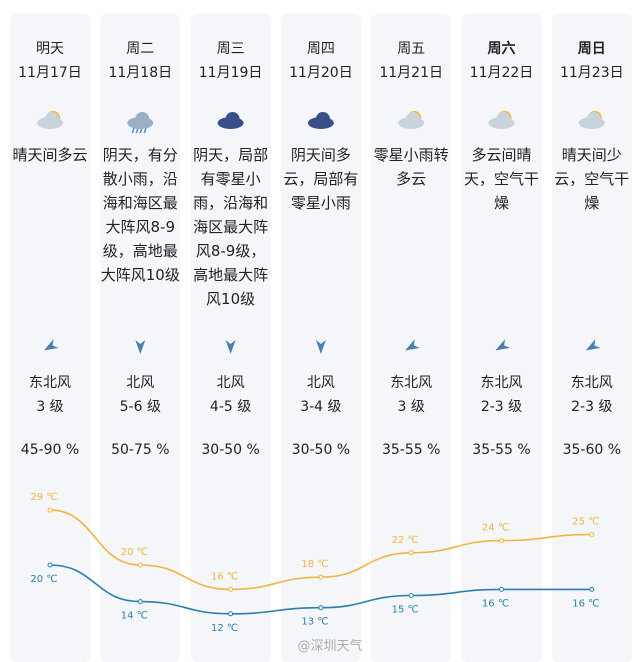 The height and width of the screenshot is (662, 640). I want to click on date: 11月21日, so click(411, 73).